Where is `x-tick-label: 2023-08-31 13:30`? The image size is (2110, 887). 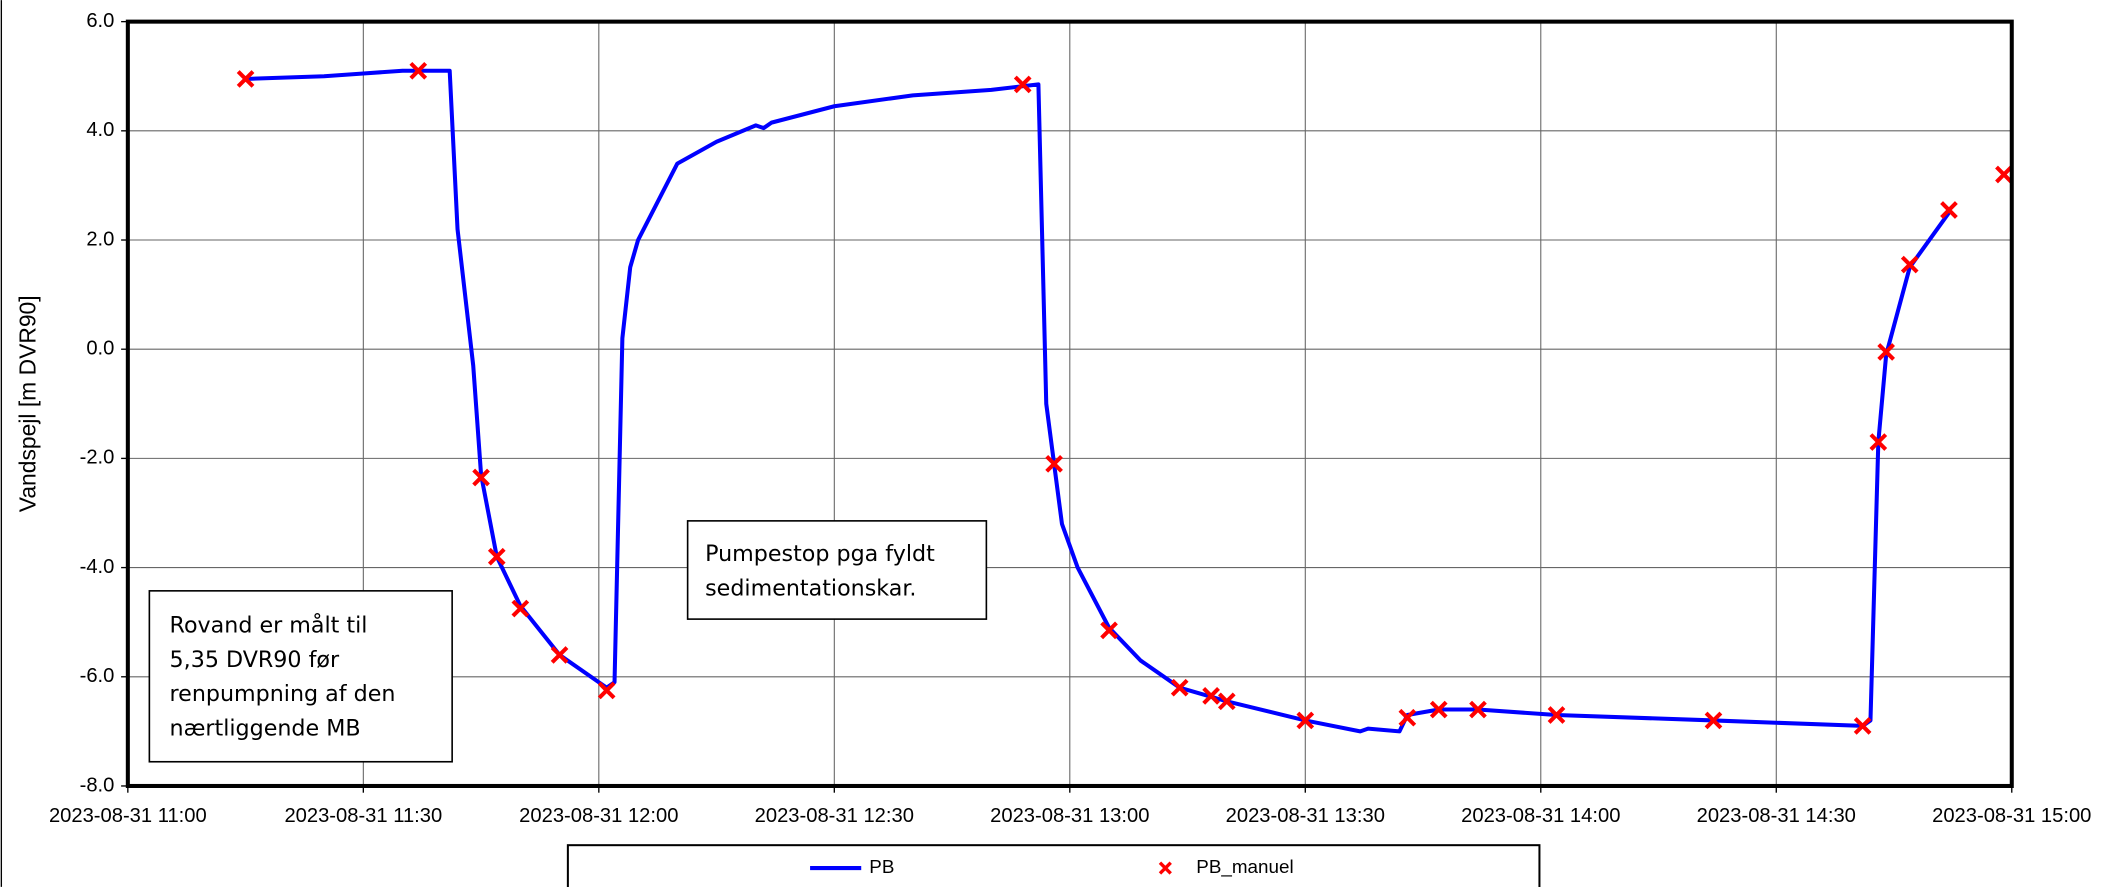
x-tick-label: 2023-08-31 13:30 is located at coordinates (1305, 816).